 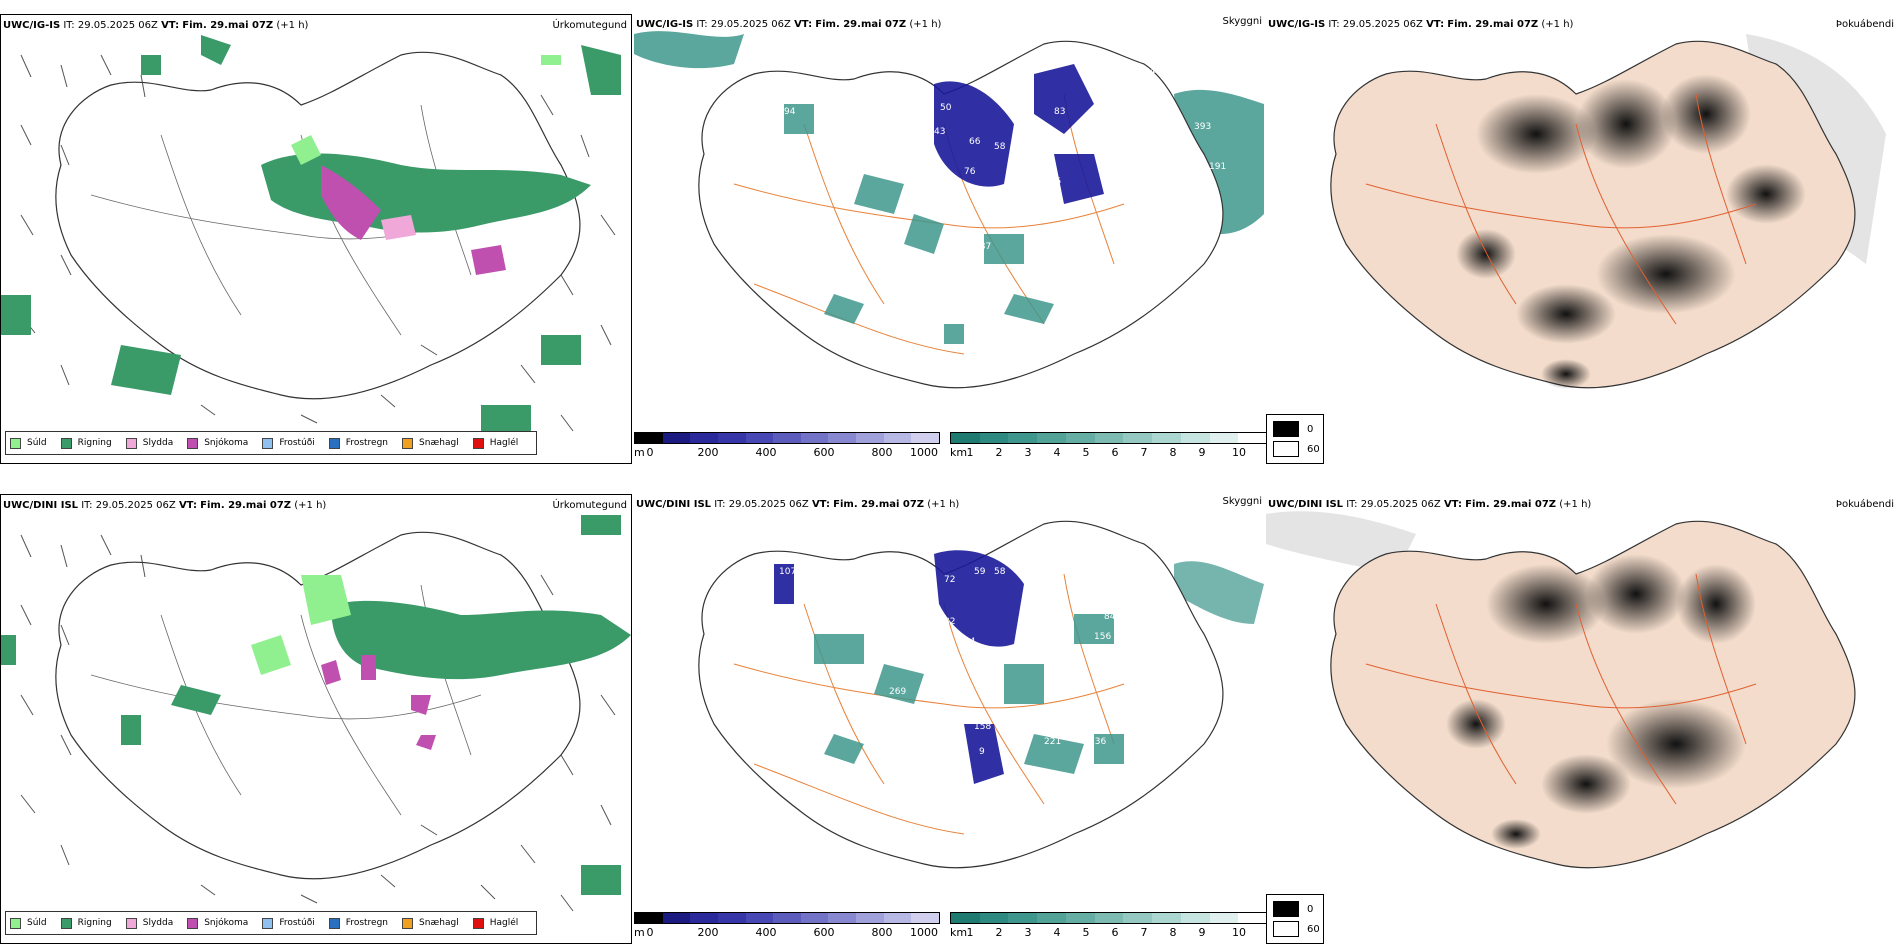 I want to click on rain-areas, so click(x=311, y=235).